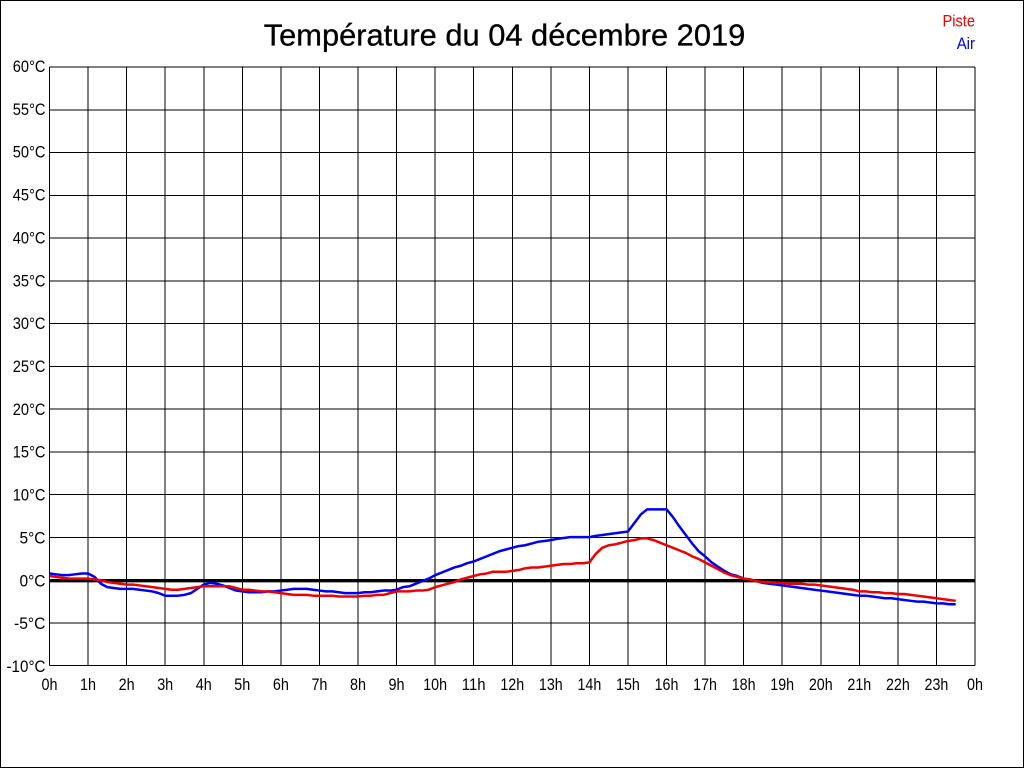 The width and height of the screenshot is (1024, 768). What do you see at coordinates (242, 685) in the screenshot?
I see `svg-text: 5h` at bounding box center [242, 685].